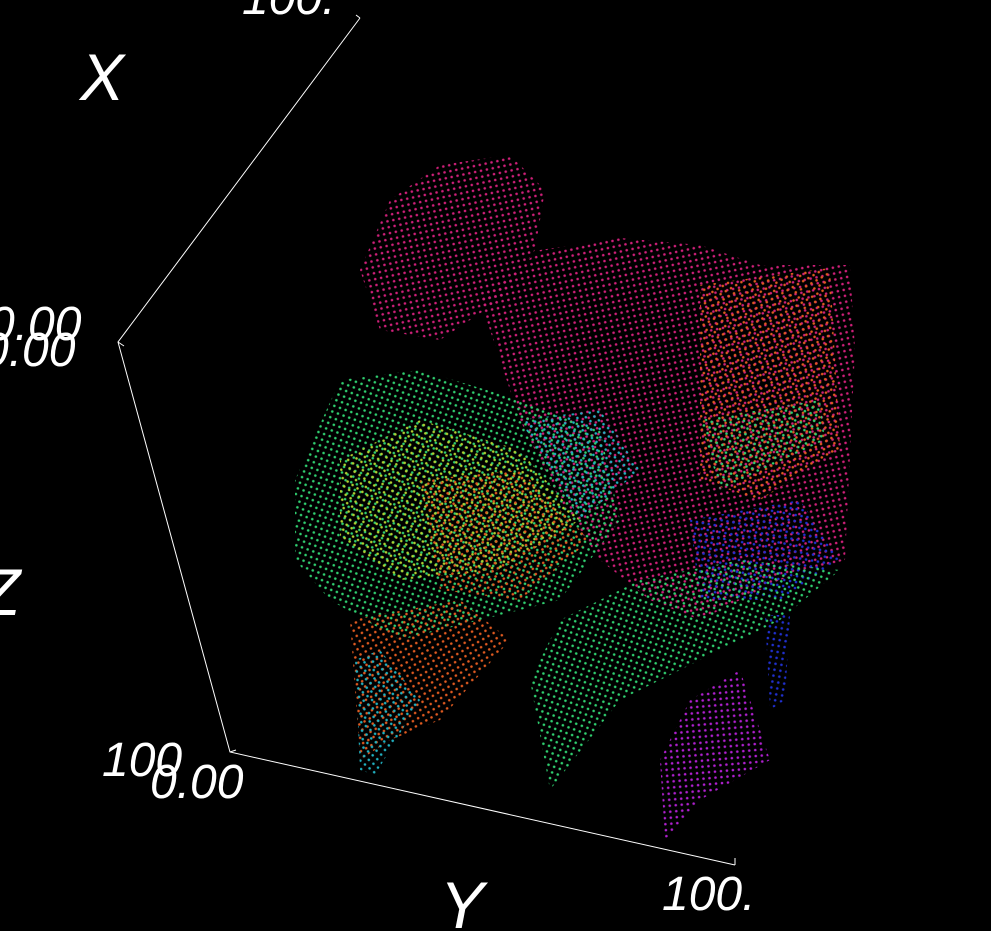  What do you see at coordinates (464, 899) in the screenshot?
I see `axis-label: Y` at bounding box center [464, 899].